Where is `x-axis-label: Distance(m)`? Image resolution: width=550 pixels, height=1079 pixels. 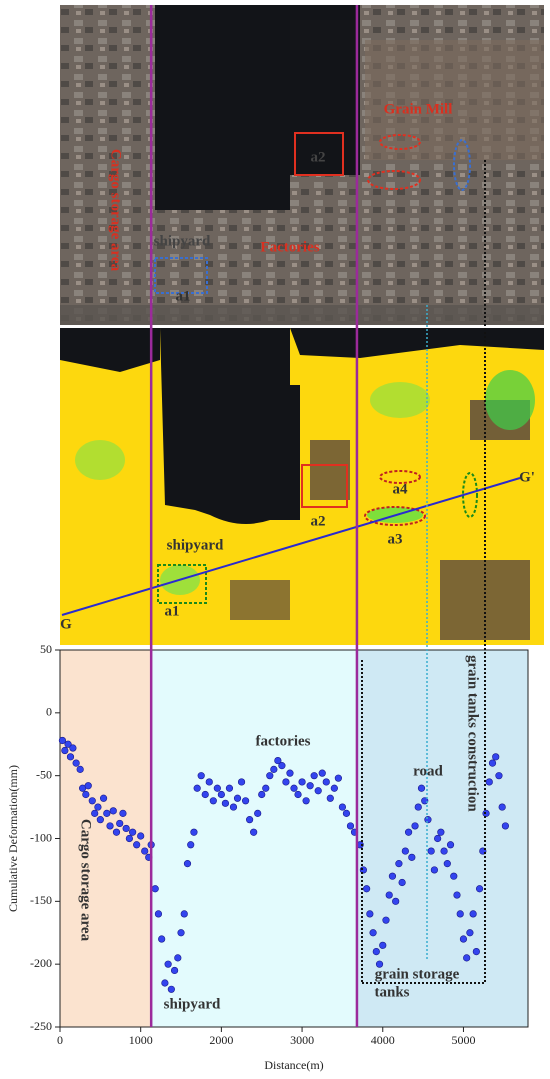
x-axis-label: Distance(m) is located at coordinates (293, 1065).